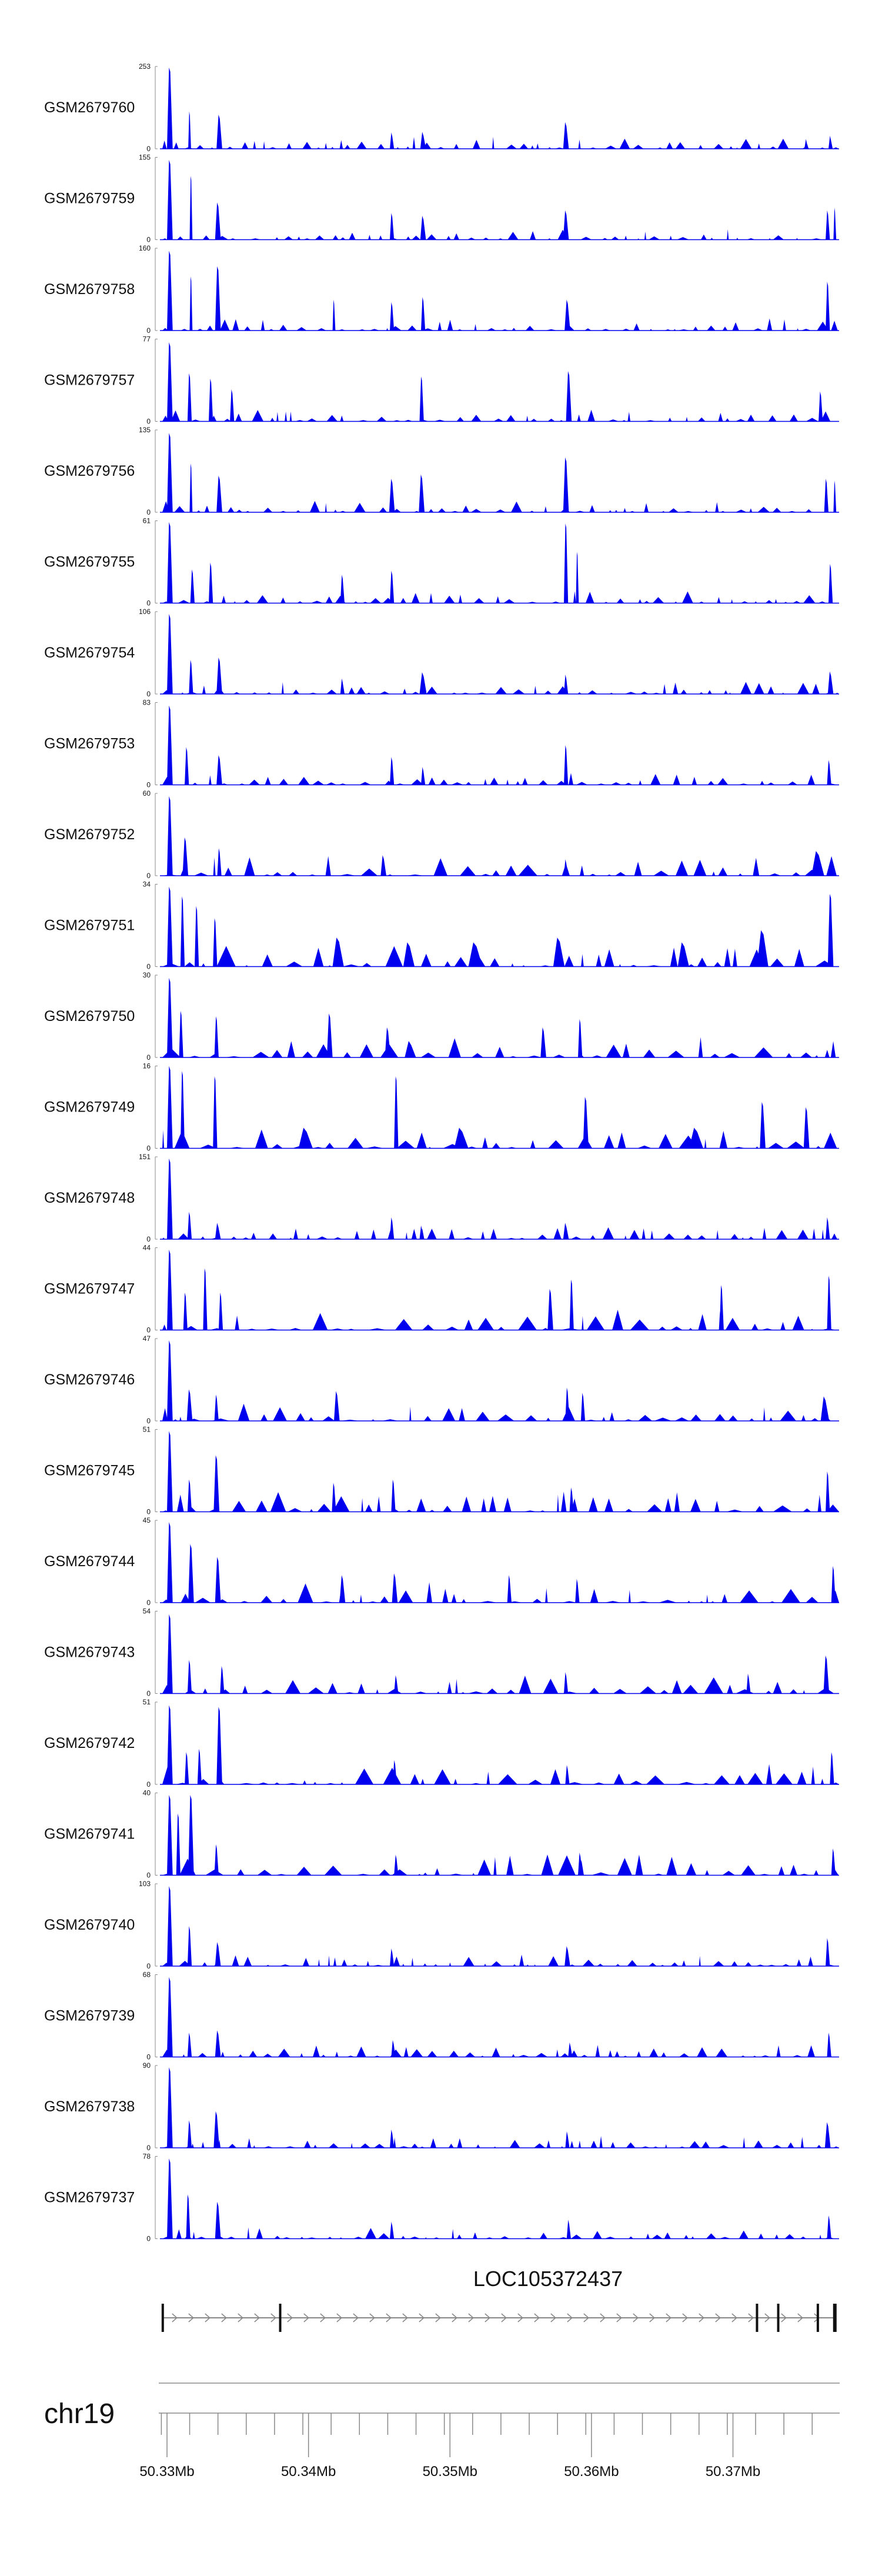 The height and width of the screenshot is (2576, 882). What do you see at coordinates (147, 1430) in the screenshot?
I see `y-max-label: 51` at bounding box center [147, 1430].